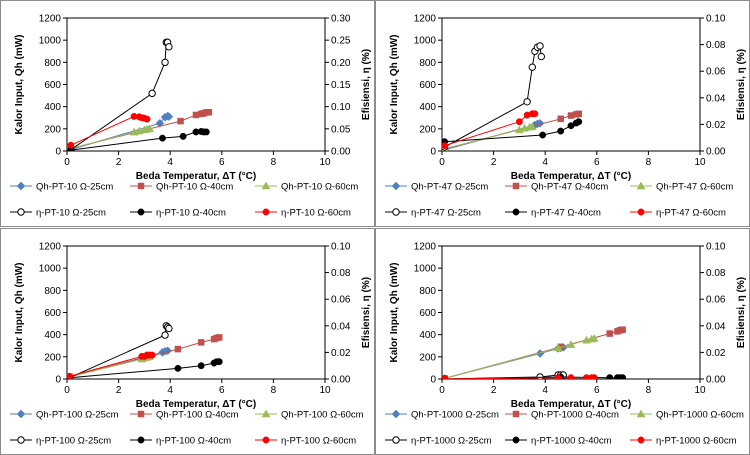 This screenshot has width=750, height=455. Describe the element at coordinates (696, 441) in the screenshot. I see `legend-label: η-PT-1000 Ω-60cm` at that location.